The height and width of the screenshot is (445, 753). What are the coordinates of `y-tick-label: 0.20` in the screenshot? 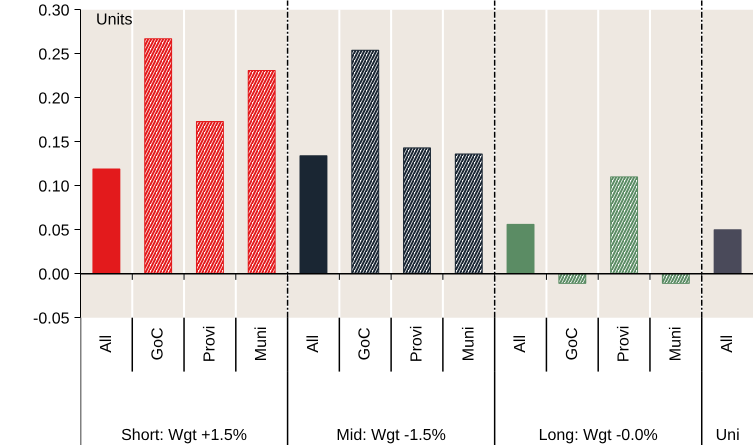 It's located at (54, 99).